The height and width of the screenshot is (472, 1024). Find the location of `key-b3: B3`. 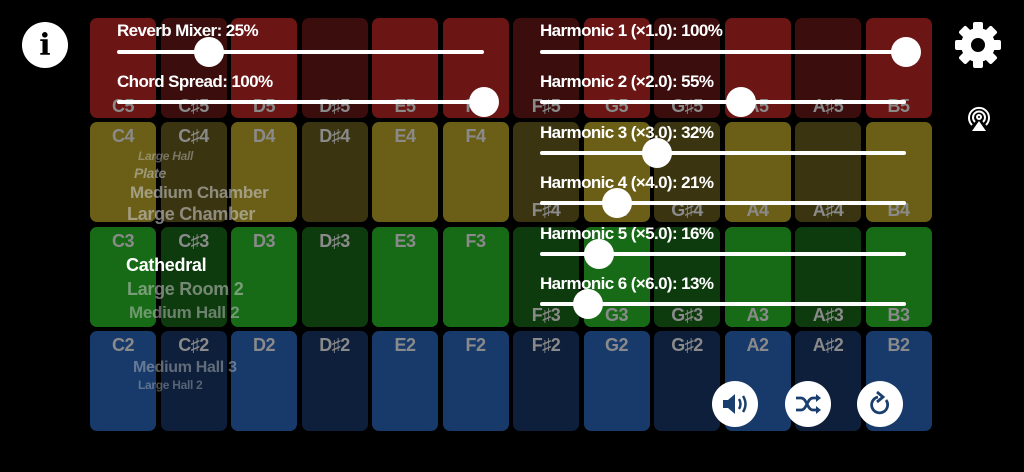

key-b3: B3 is located at coordinates (898, 277).